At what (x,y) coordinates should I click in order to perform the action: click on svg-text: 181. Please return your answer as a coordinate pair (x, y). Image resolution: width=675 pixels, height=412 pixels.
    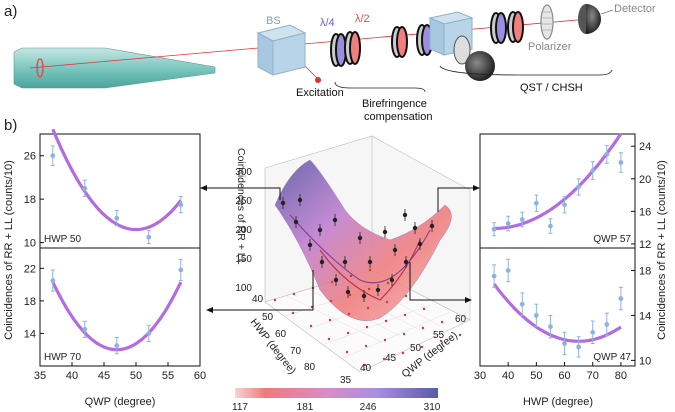
    Looking at the image, I should click on (305, 407).